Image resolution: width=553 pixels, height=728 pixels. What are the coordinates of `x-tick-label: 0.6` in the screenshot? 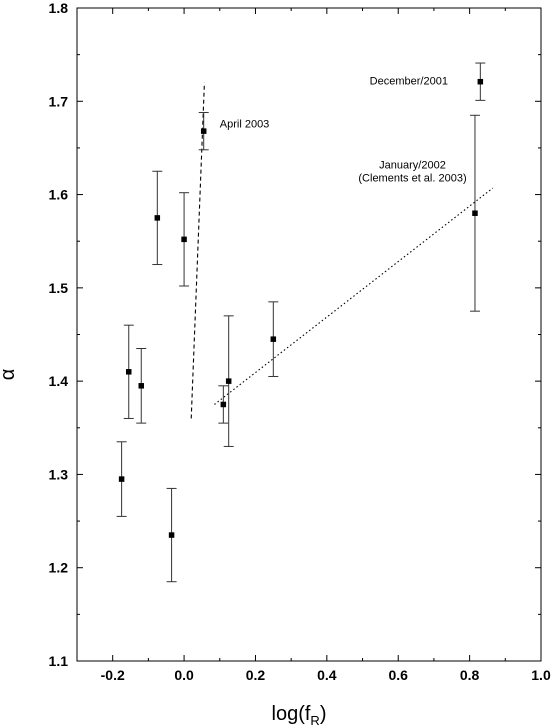 It's located at (398, 675).